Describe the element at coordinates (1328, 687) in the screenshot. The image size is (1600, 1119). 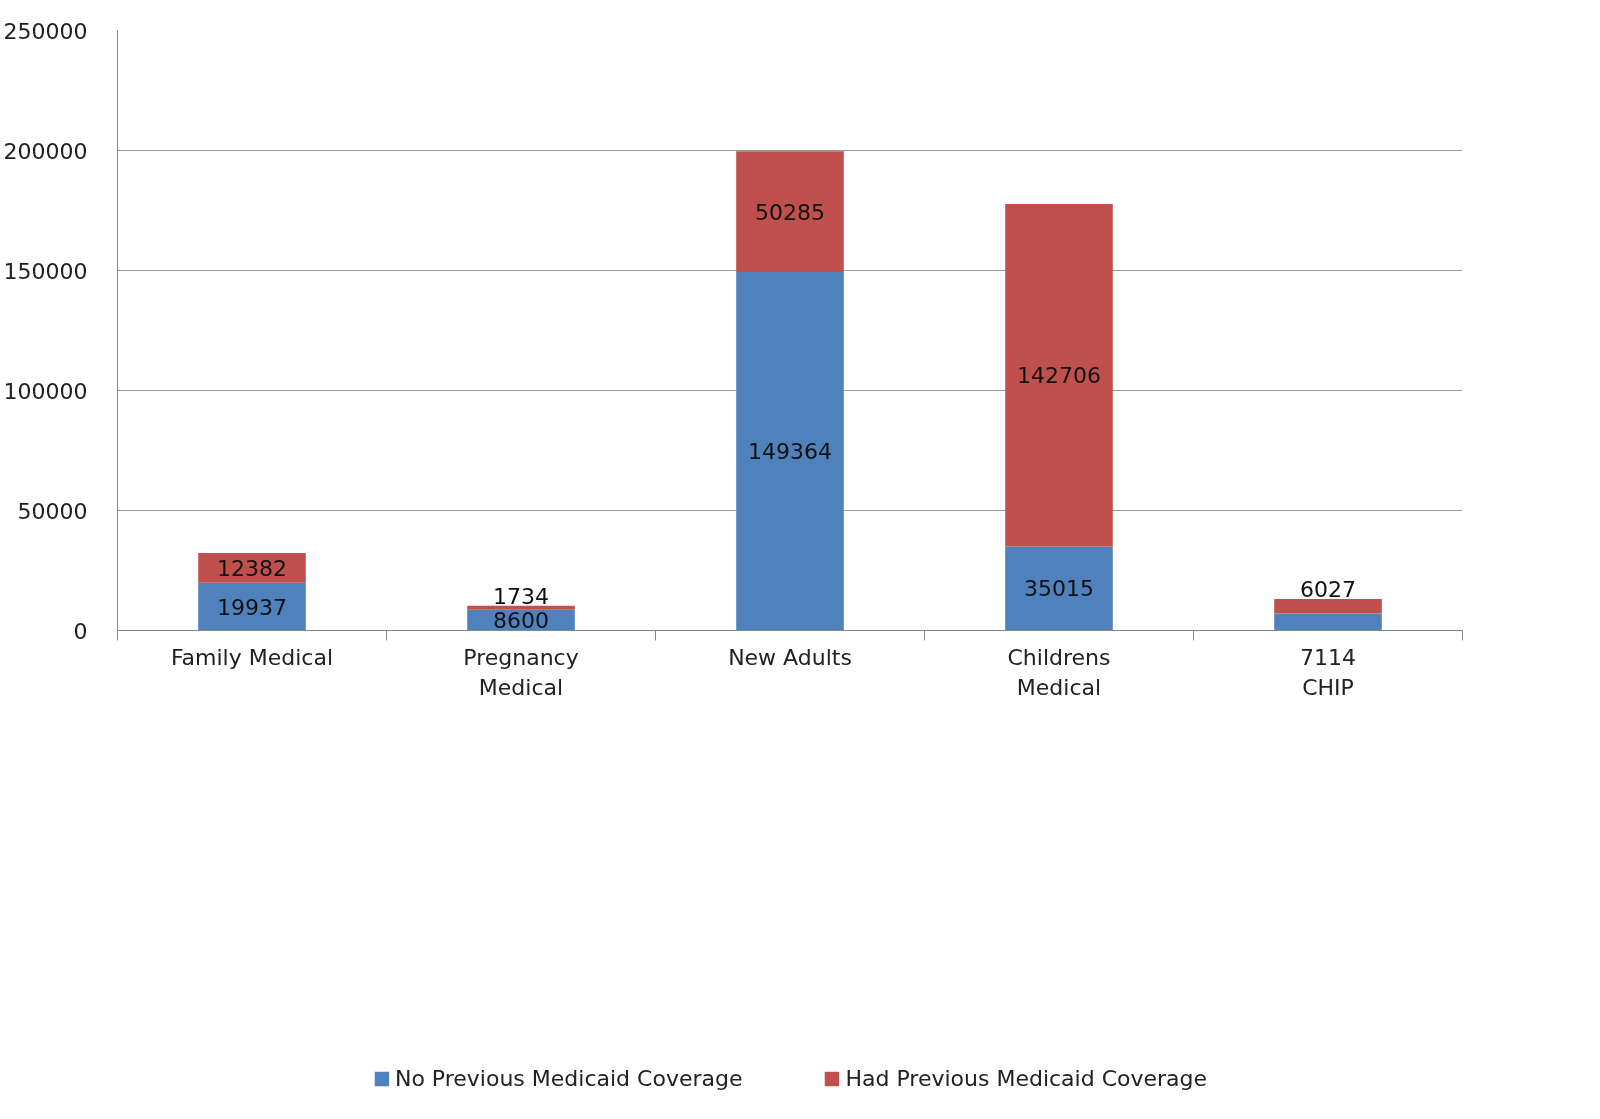
I see `x-tick-label: CHIP` at that location.